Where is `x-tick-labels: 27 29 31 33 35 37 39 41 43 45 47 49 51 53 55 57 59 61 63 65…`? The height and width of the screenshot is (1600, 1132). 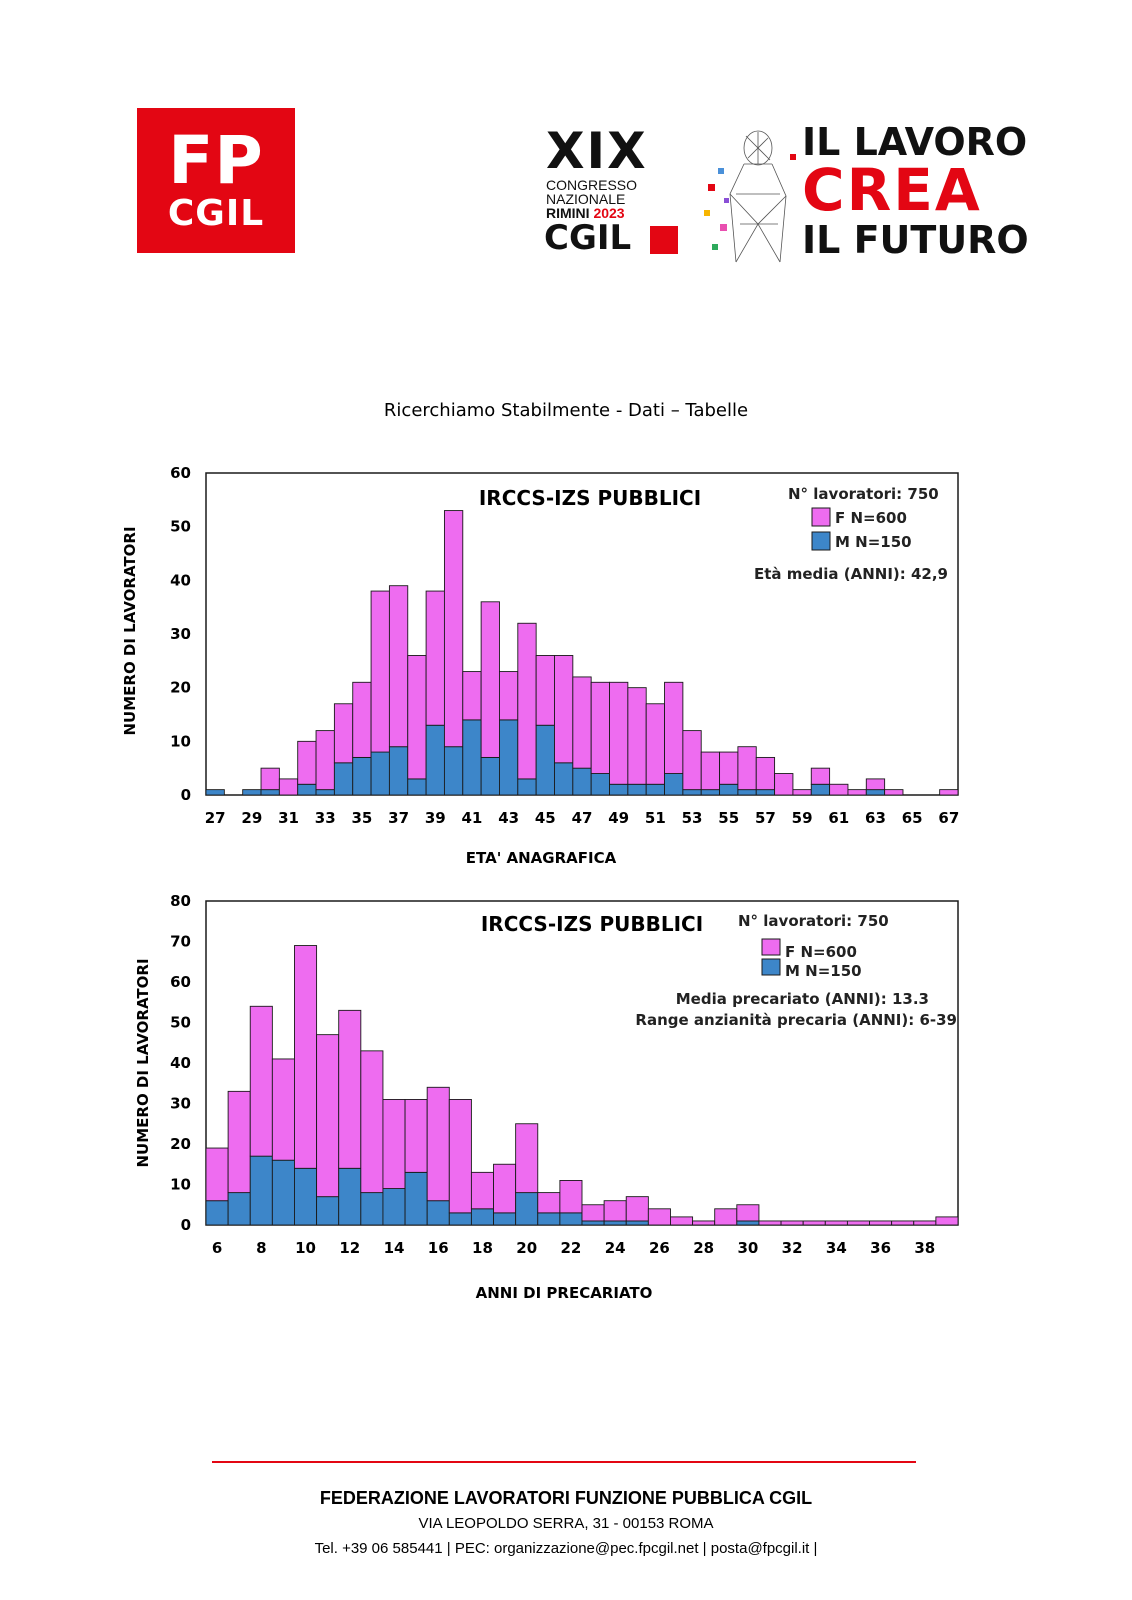 x-tick-labels: 27 29 31 33 35 37 39 41 43 45 47 49 51 53 55 57 59 61 63 65… is located at coordinates (582, 818).